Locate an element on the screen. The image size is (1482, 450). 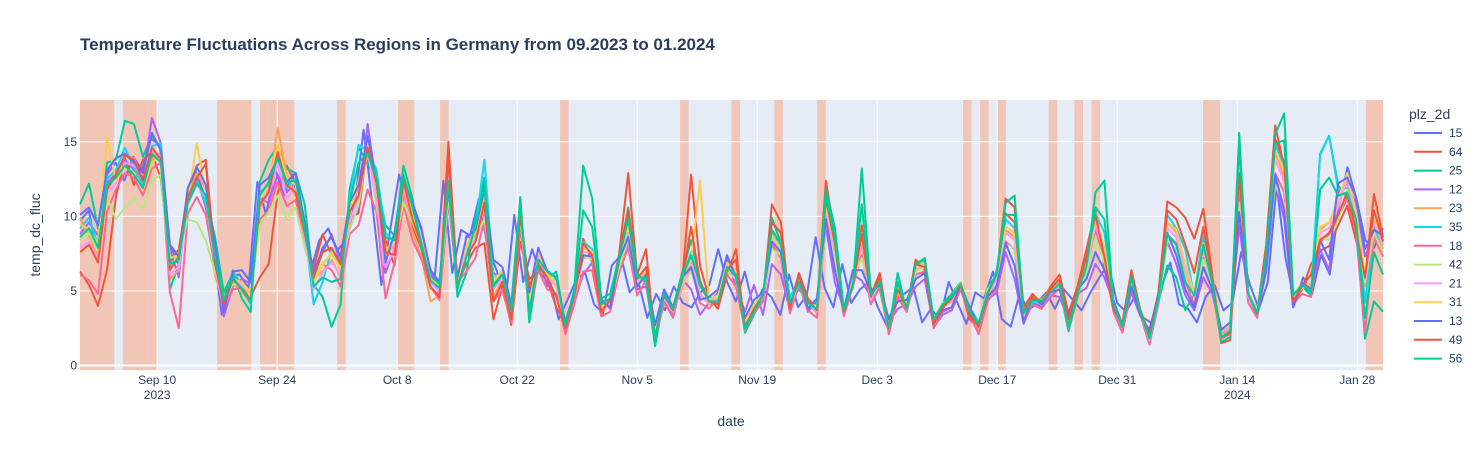
y-tick-label: 10 is located at coordinates (71, 216).